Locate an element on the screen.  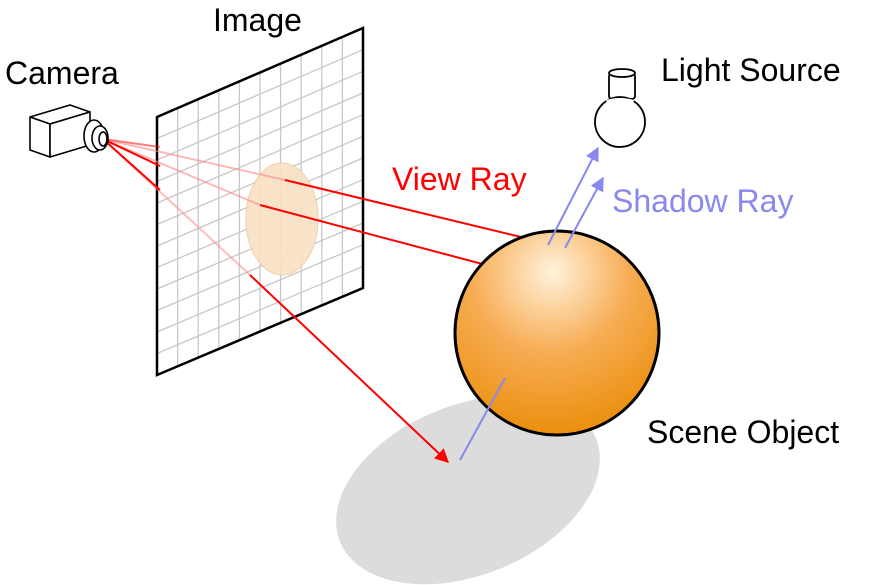
scene-object-label: Scene Object is located at coordinates (743, 432).